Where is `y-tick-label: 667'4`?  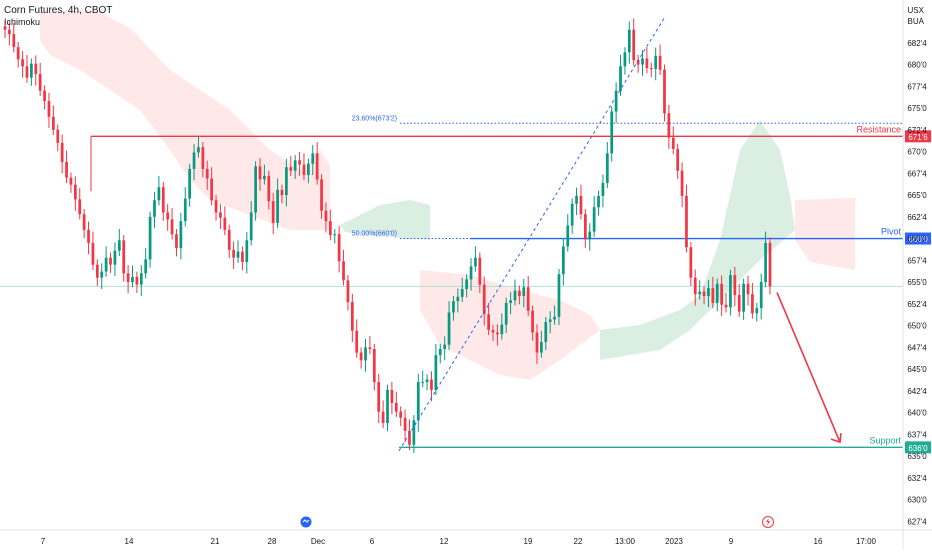 y-tick-label: 667'4 is located at coordinates (917, 173).